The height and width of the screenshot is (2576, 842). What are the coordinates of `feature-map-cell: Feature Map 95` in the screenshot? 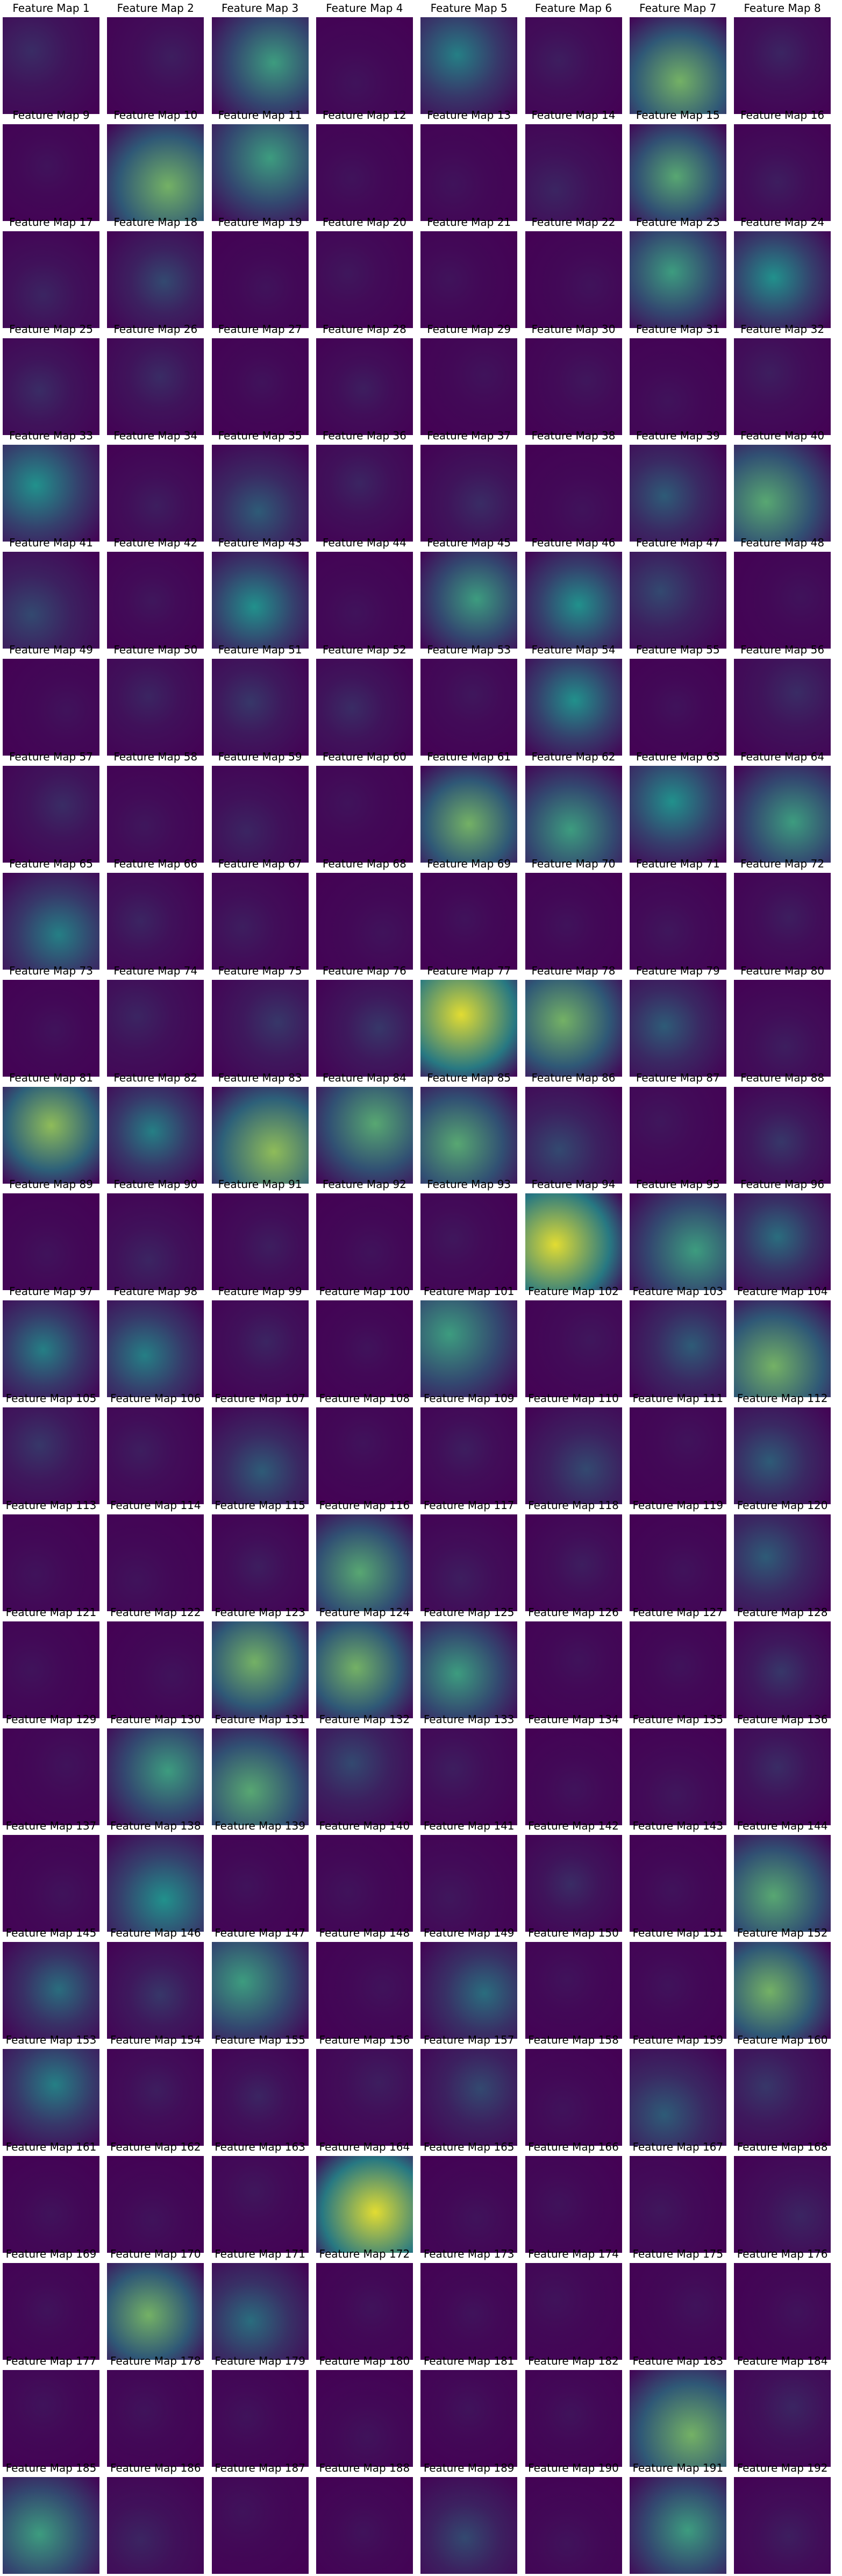 It's located at (677, 1235).